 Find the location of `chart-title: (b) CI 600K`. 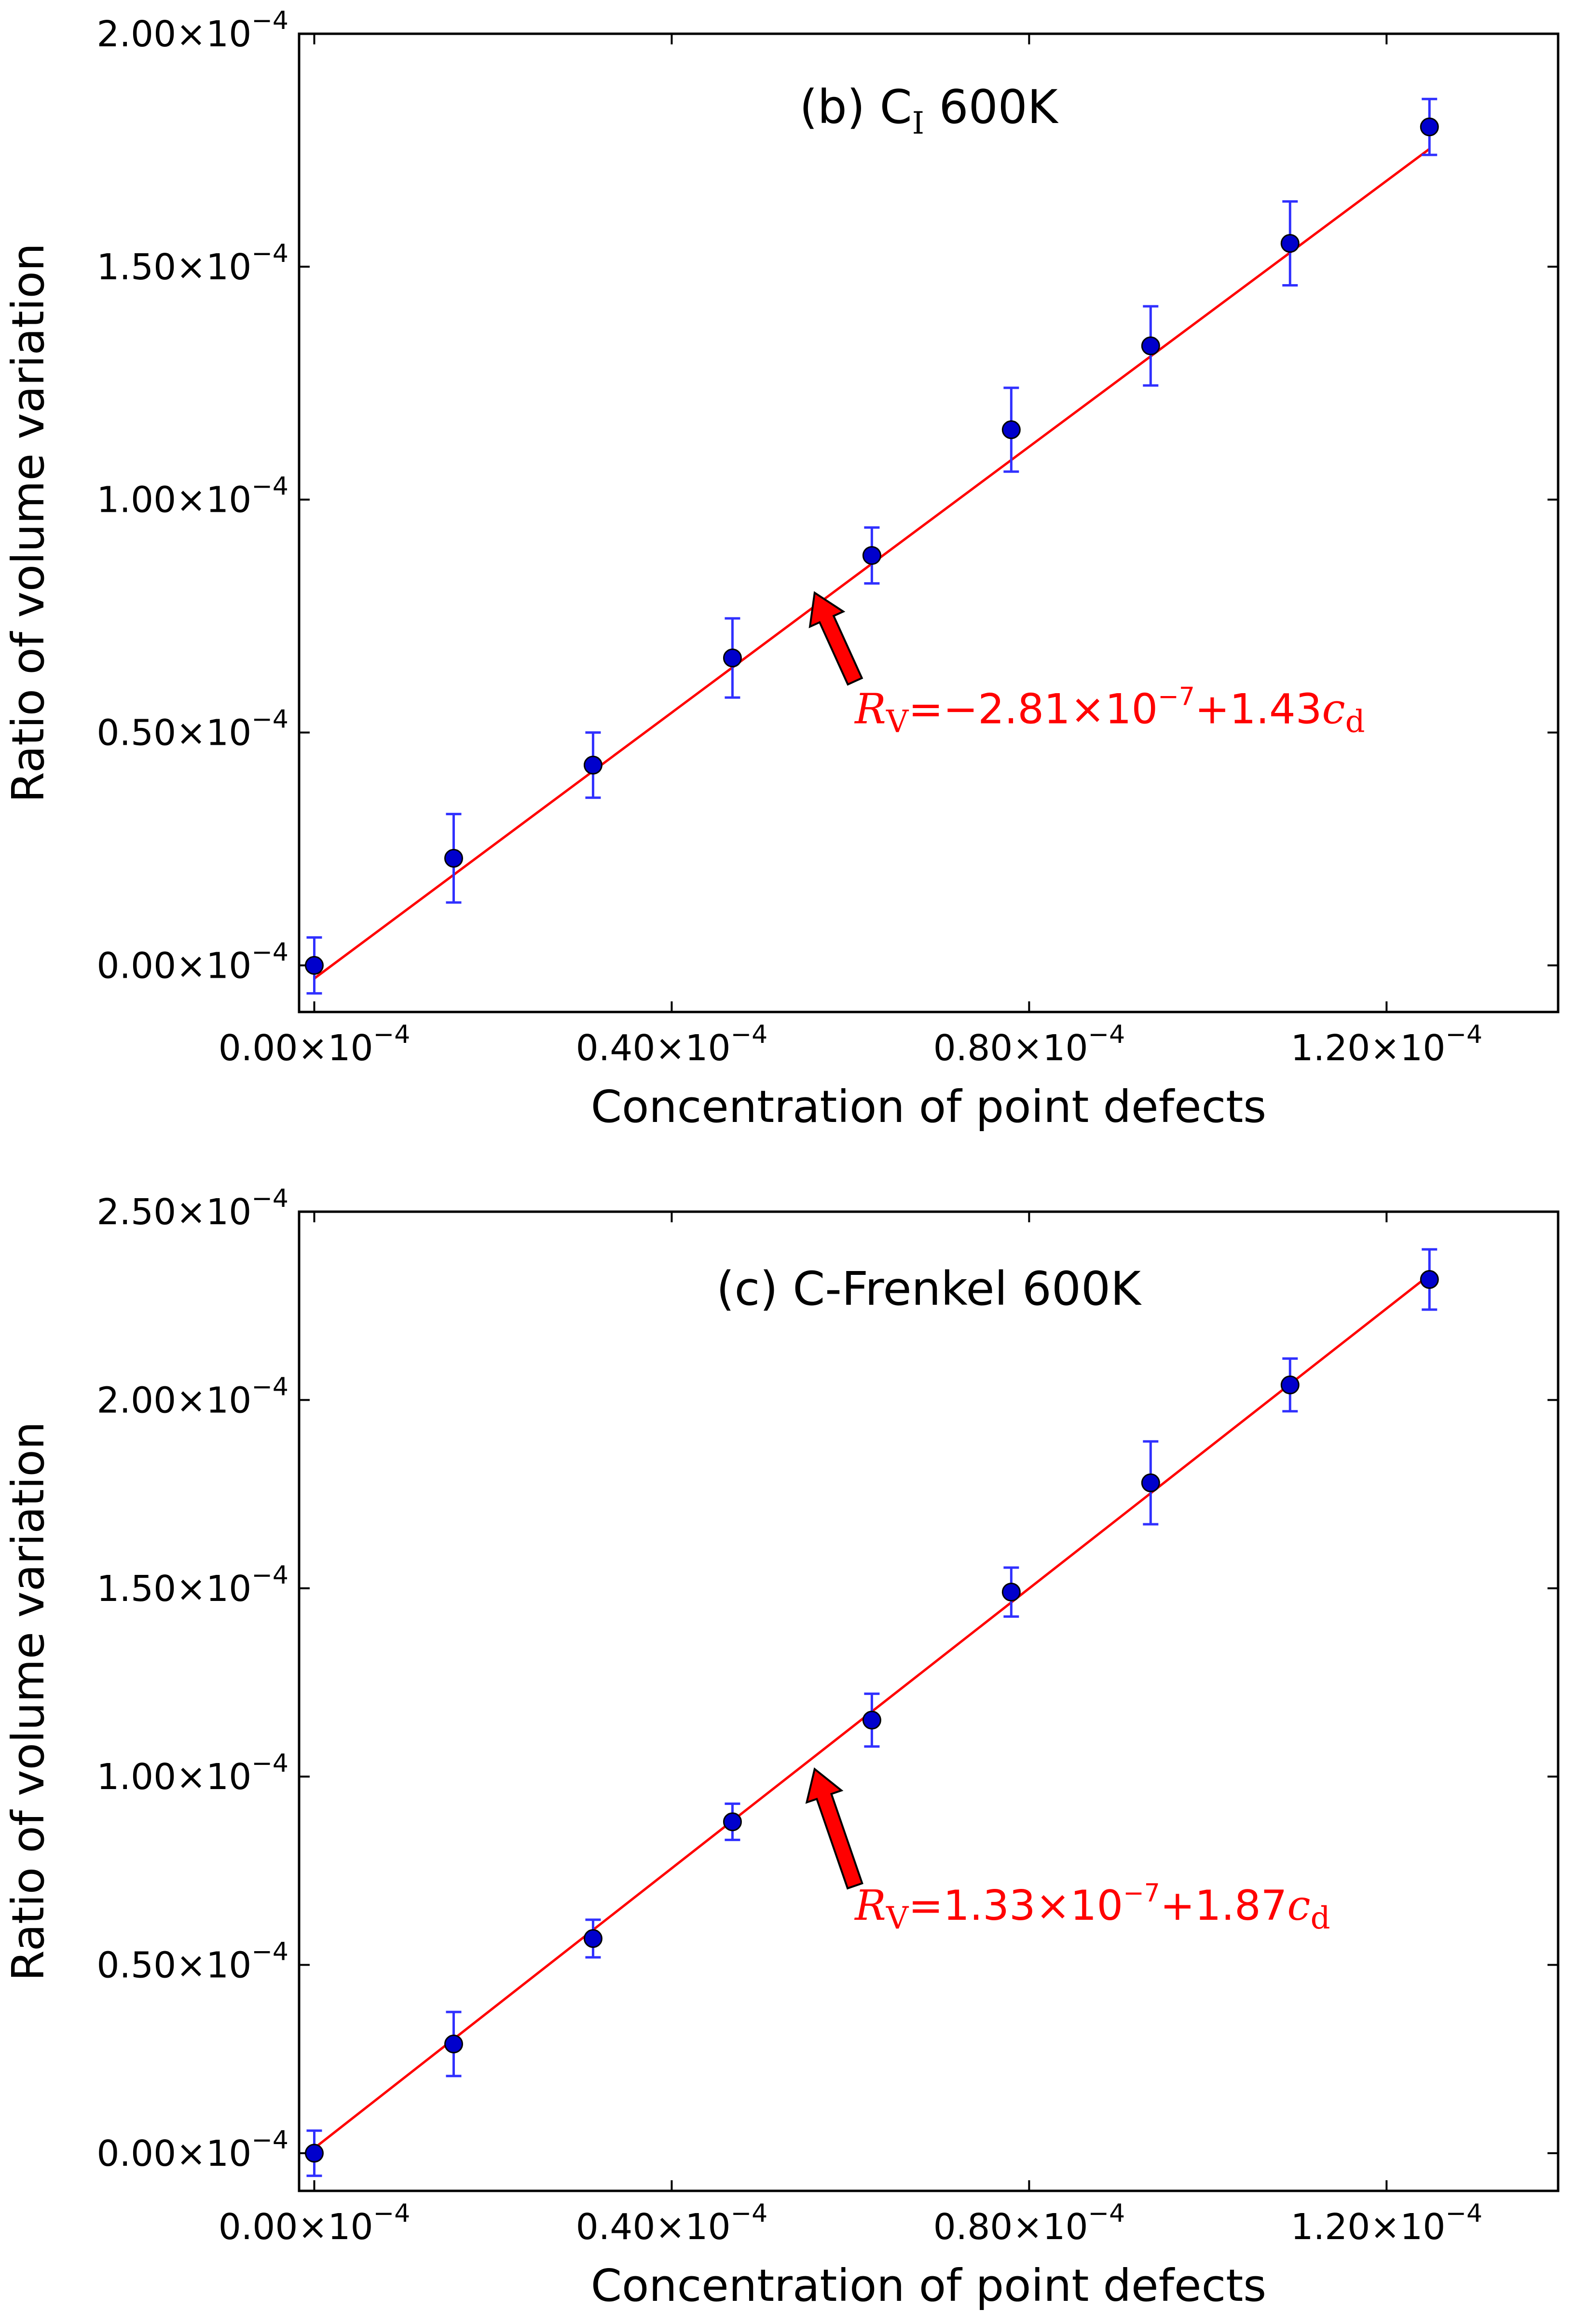

chart-title: (b) CI 600K is located at coordinates (929, 110).